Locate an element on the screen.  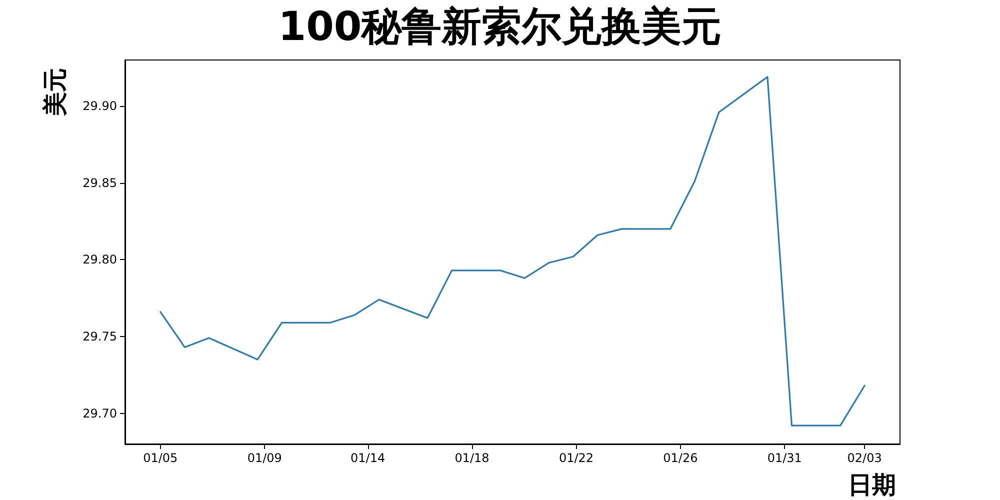
x-tick-label: 01/31 is located at coordinates (784, 458).